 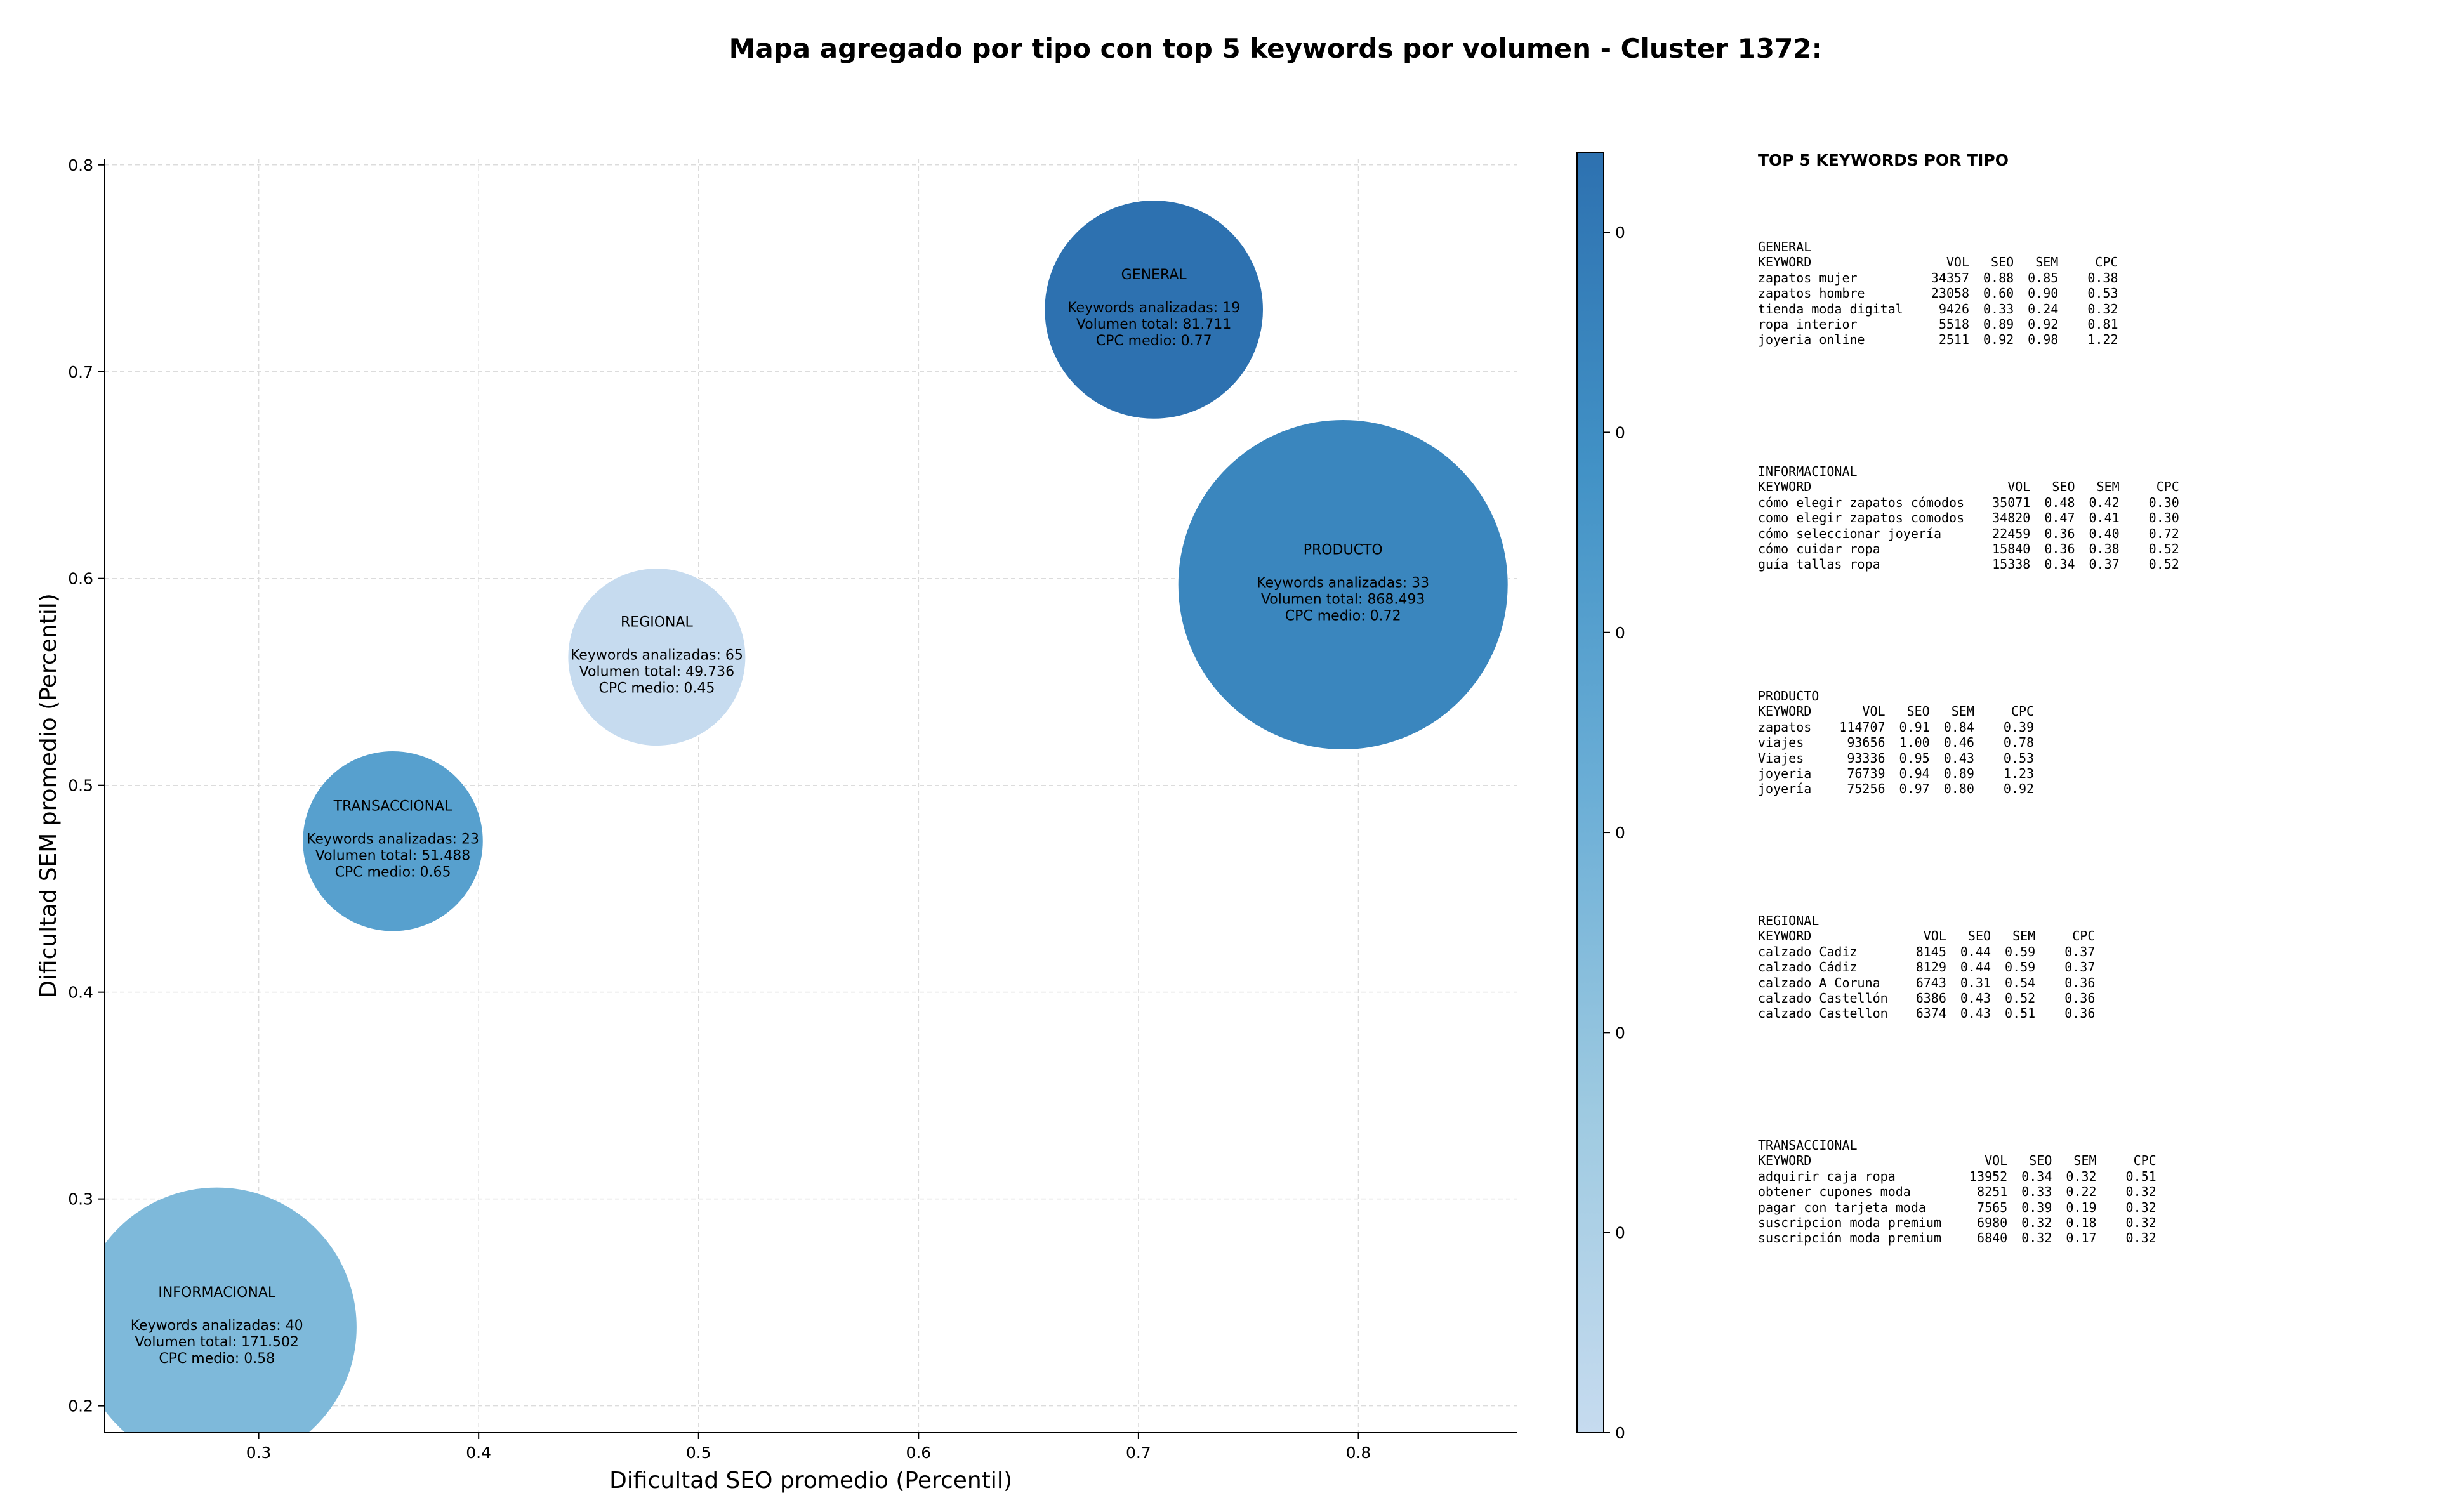 I want to click on table-row: calzado Cádiz 8129 0.44 0.59 0.37, so click(x=1926, y=967).